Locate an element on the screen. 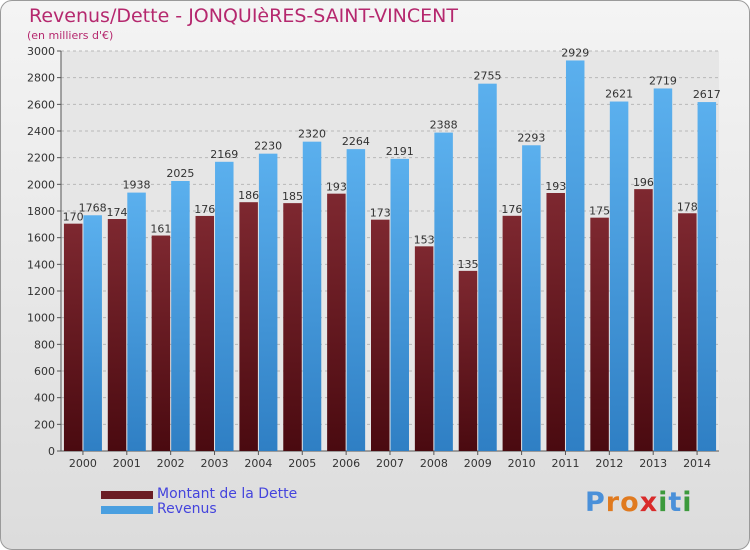  x-tick-label: 2003 is located at coordinates (215, 463).